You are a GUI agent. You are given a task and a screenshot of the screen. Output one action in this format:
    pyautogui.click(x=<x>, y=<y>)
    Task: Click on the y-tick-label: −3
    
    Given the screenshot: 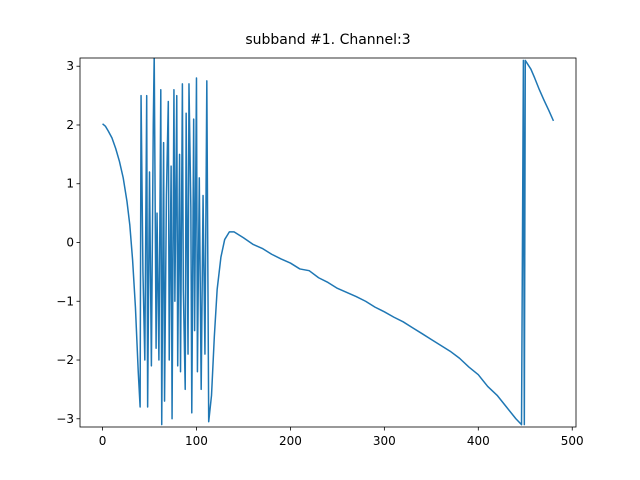 What is the action you would take?
    pyautogui.click(x=65, y=419)
    